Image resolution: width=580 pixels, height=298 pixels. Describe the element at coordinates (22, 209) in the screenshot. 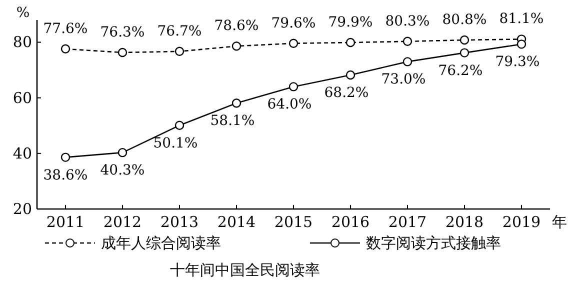

I see `y-tick-label: 20` at that location.